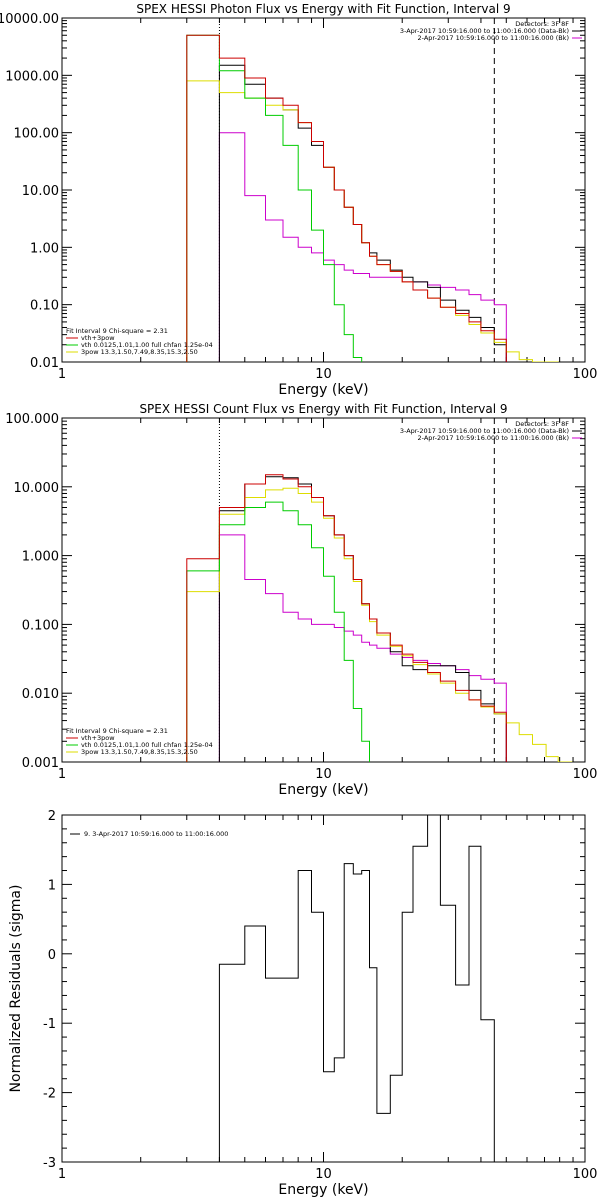 This screenshot has width=600, height=1200. Describe the element at coordinates (52, 955) in the screenshot. I see `y-tick-label: 0` at that location.